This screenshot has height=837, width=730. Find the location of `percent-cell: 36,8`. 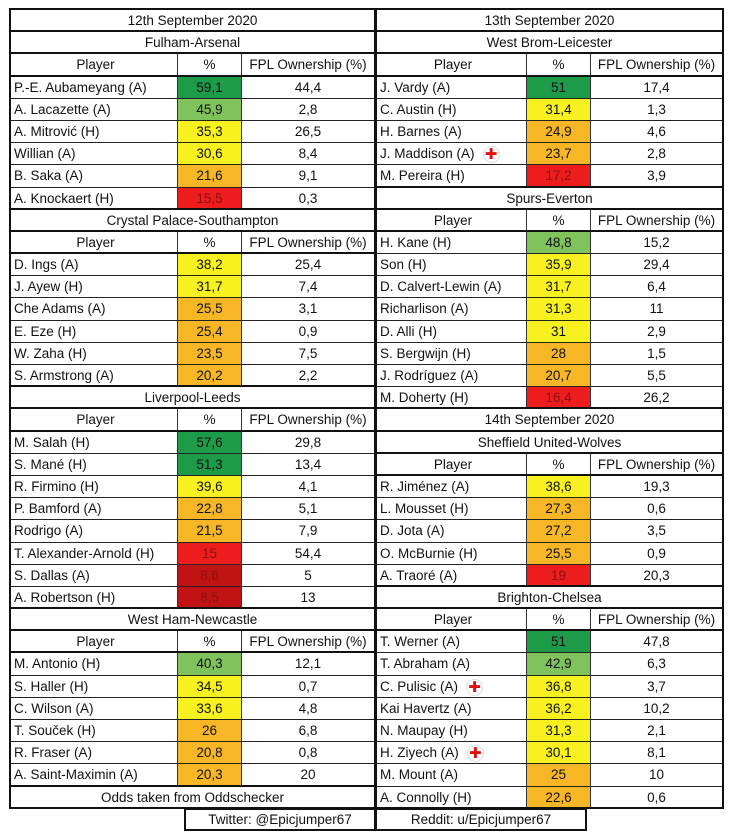

percent-cell: 36,8 is located at coordinates (559, 686).